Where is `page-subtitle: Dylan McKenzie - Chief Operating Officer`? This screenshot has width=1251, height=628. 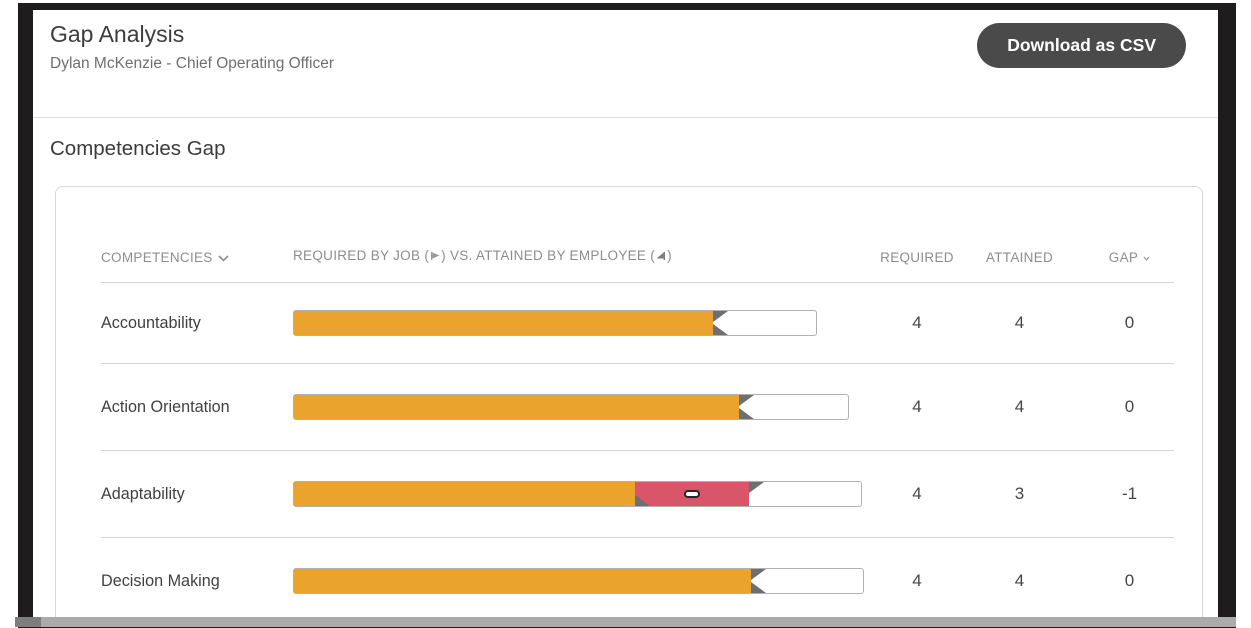 page-subtitle: Dylan McKenzie - Chief Operating Officer is located at coordinates (192, 63).